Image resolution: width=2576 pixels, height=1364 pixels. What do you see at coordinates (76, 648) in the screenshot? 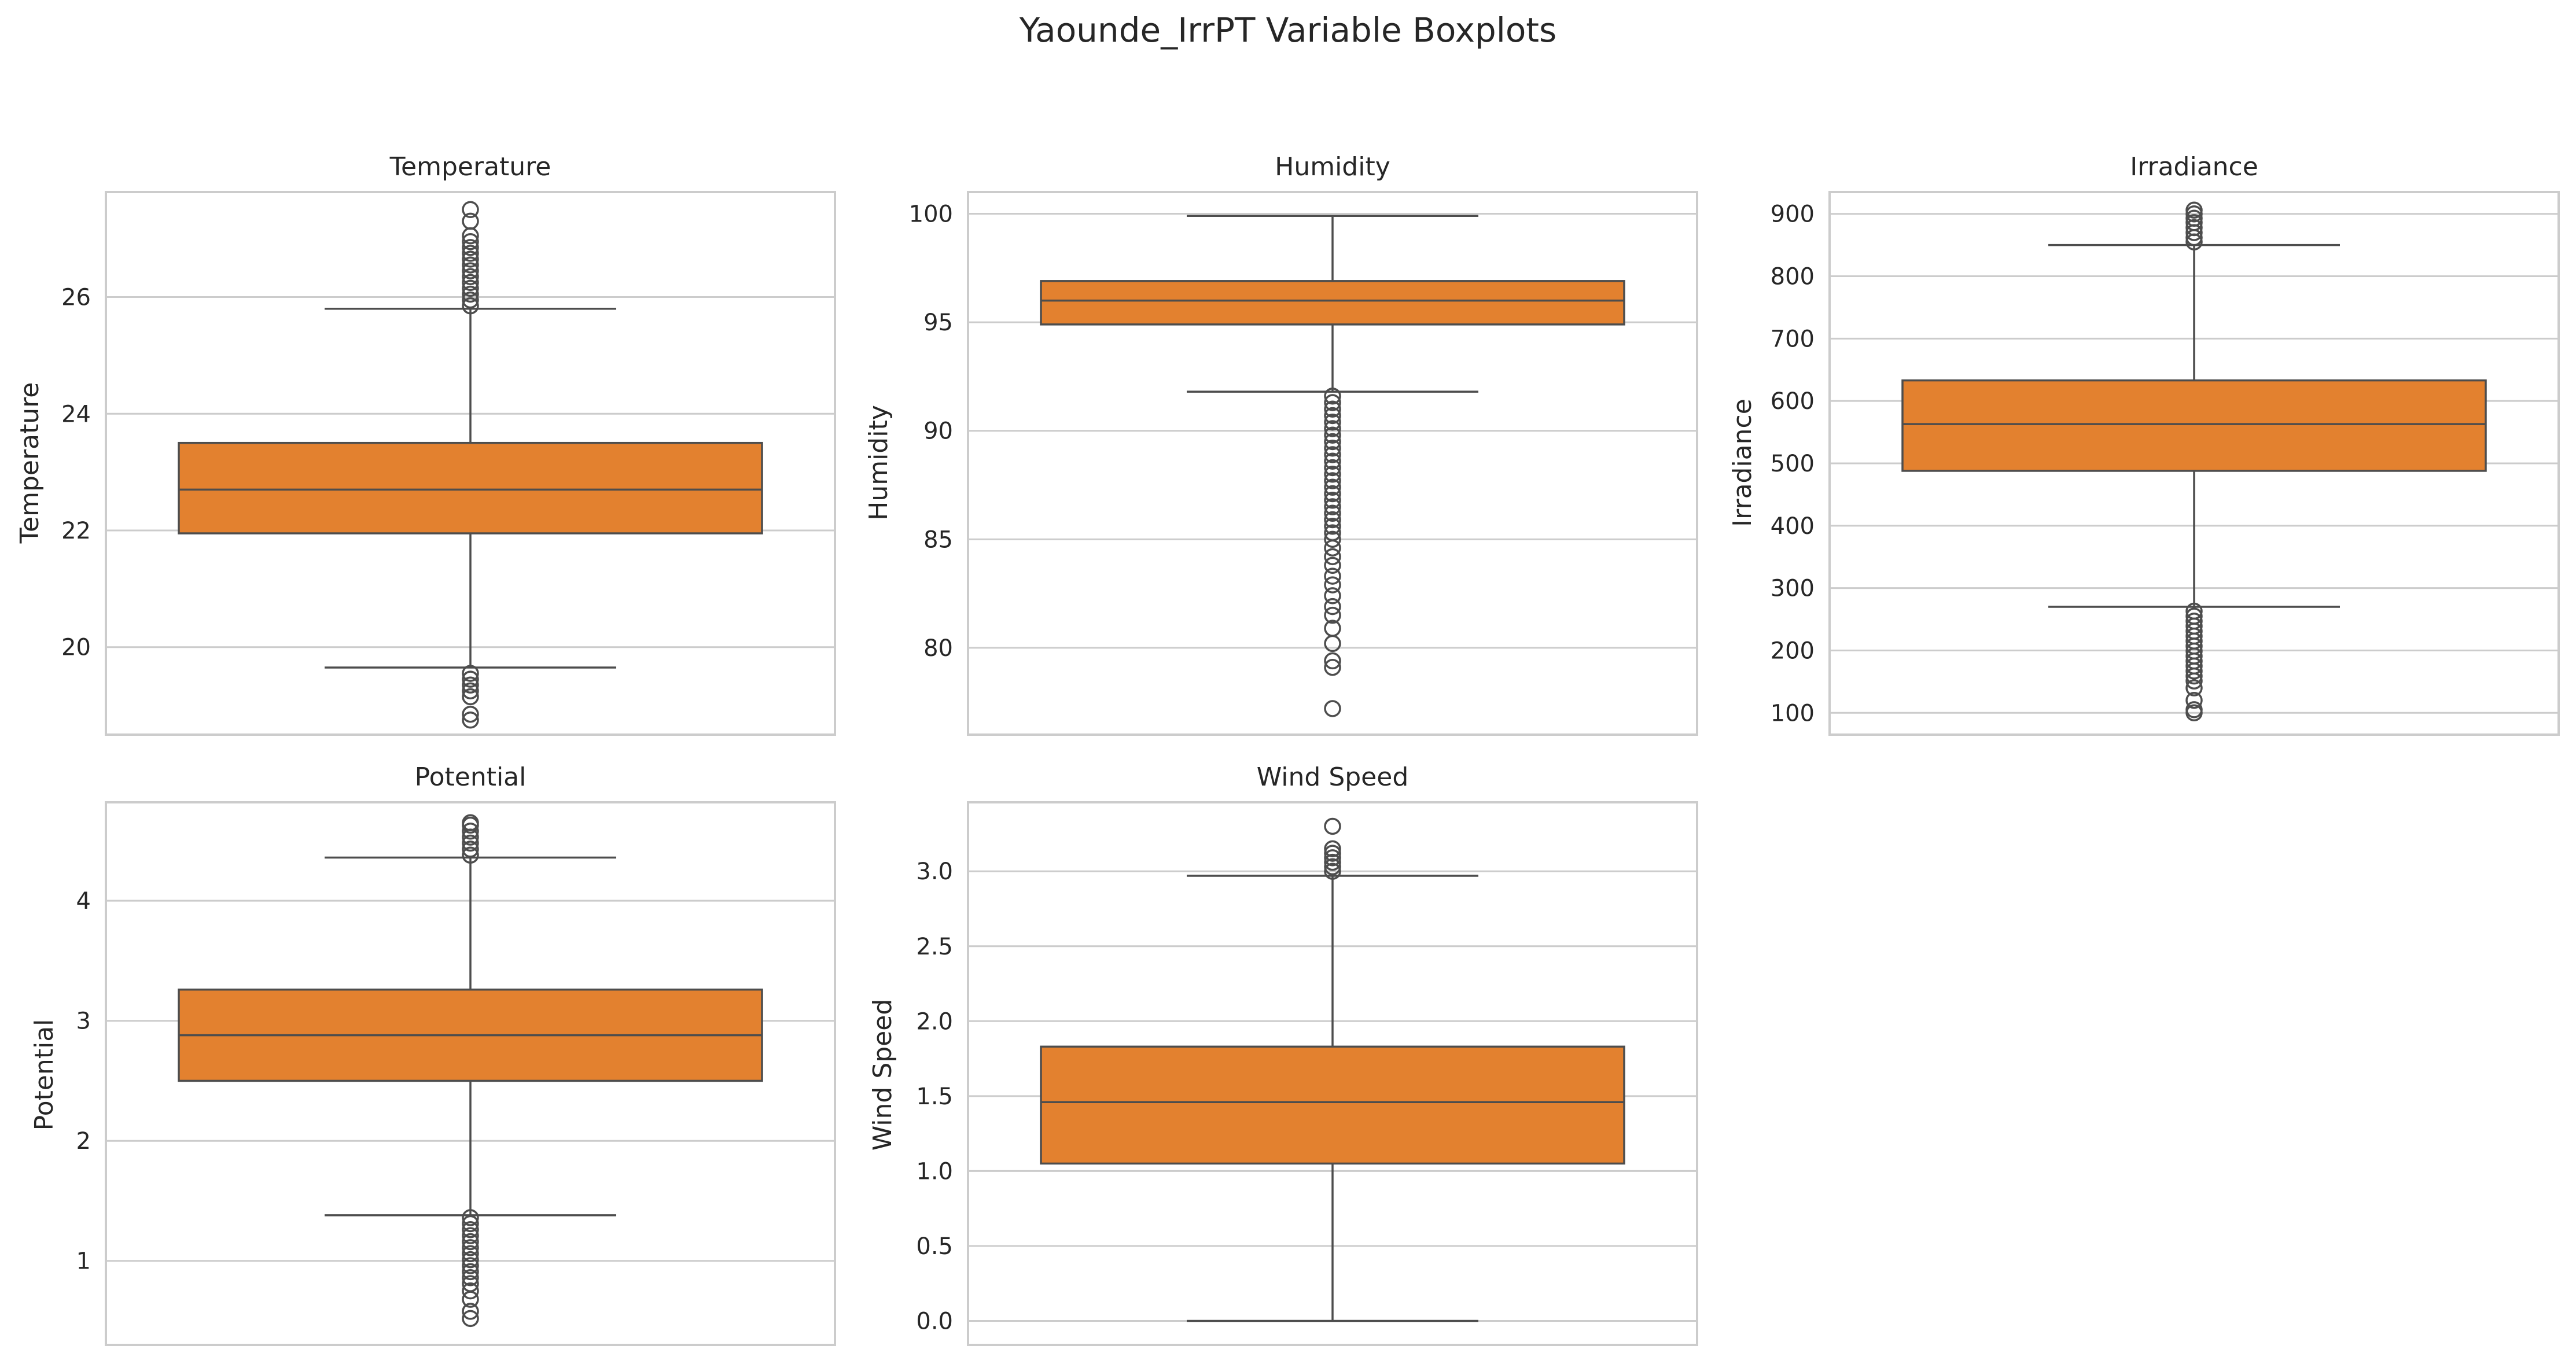
I see `y-tick-label: 20` at bounding box center [76, 648].